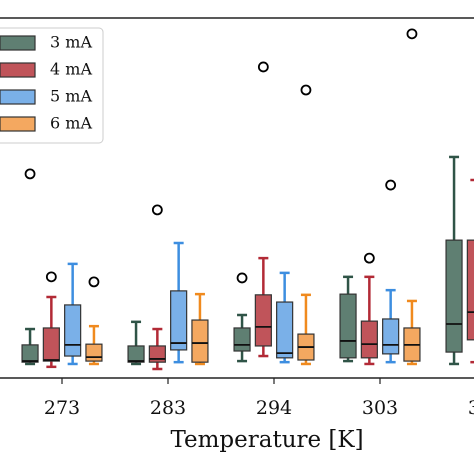 The height and width of the screenshot is (474, 474). What do you see at coordinates (471, 408) in the screenshot?
I see `x-tick-label: 313` at bounding box center [471, 408].